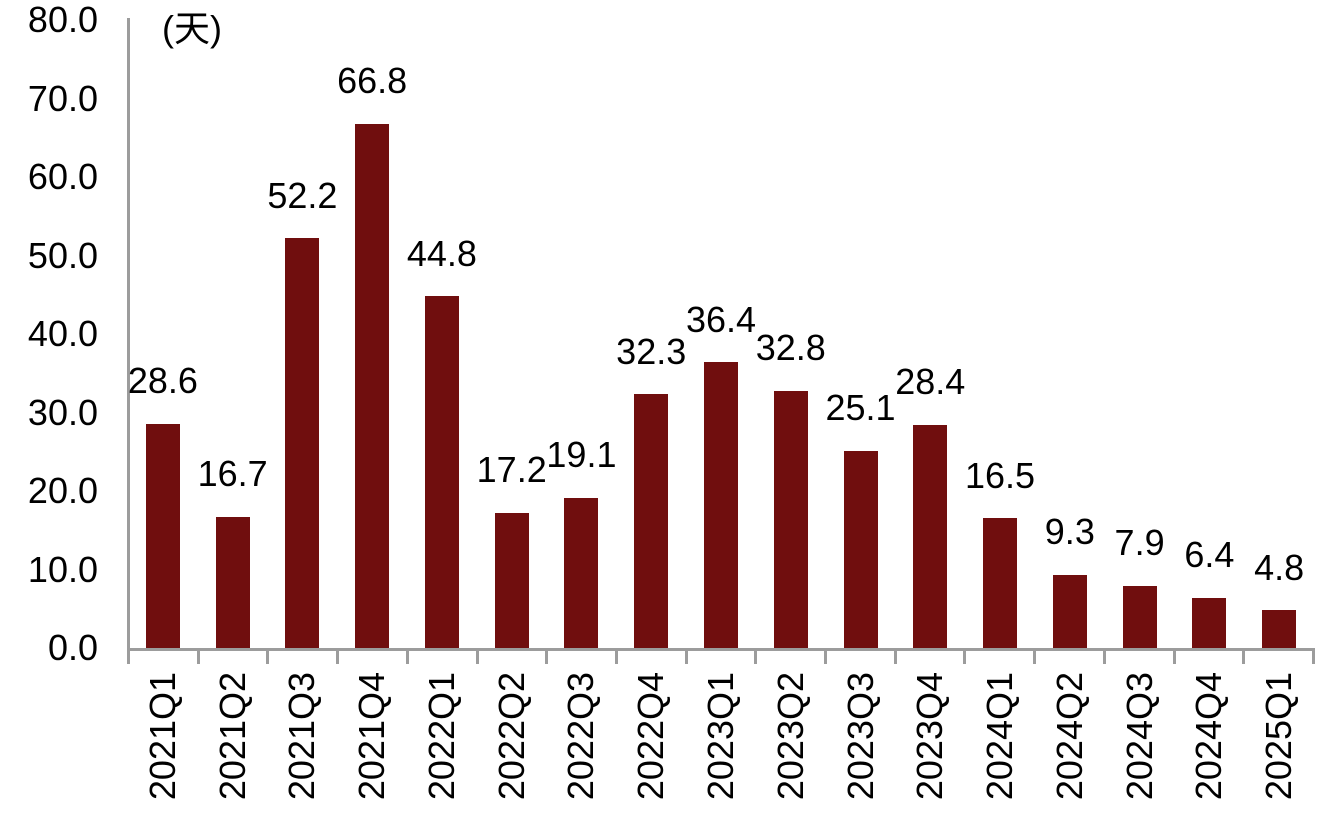  What do you see at coordinates (1000, 410) in the screenshot?
I see `bar-cell: 16.5 2024Q1` at bounding box center [1000, 410].